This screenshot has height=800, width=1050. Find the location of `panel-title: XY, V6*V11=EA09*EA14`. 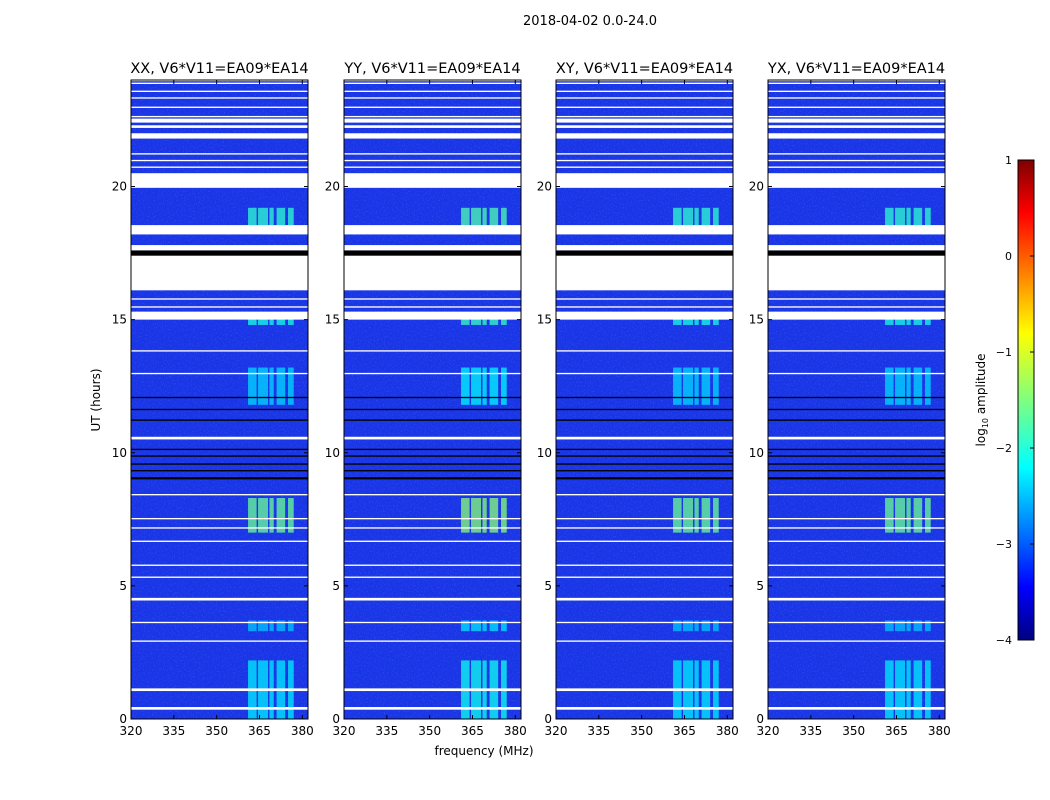

panel-title: XY, V6*V11=EA09*EA14 is located at coordinates (644, 69).